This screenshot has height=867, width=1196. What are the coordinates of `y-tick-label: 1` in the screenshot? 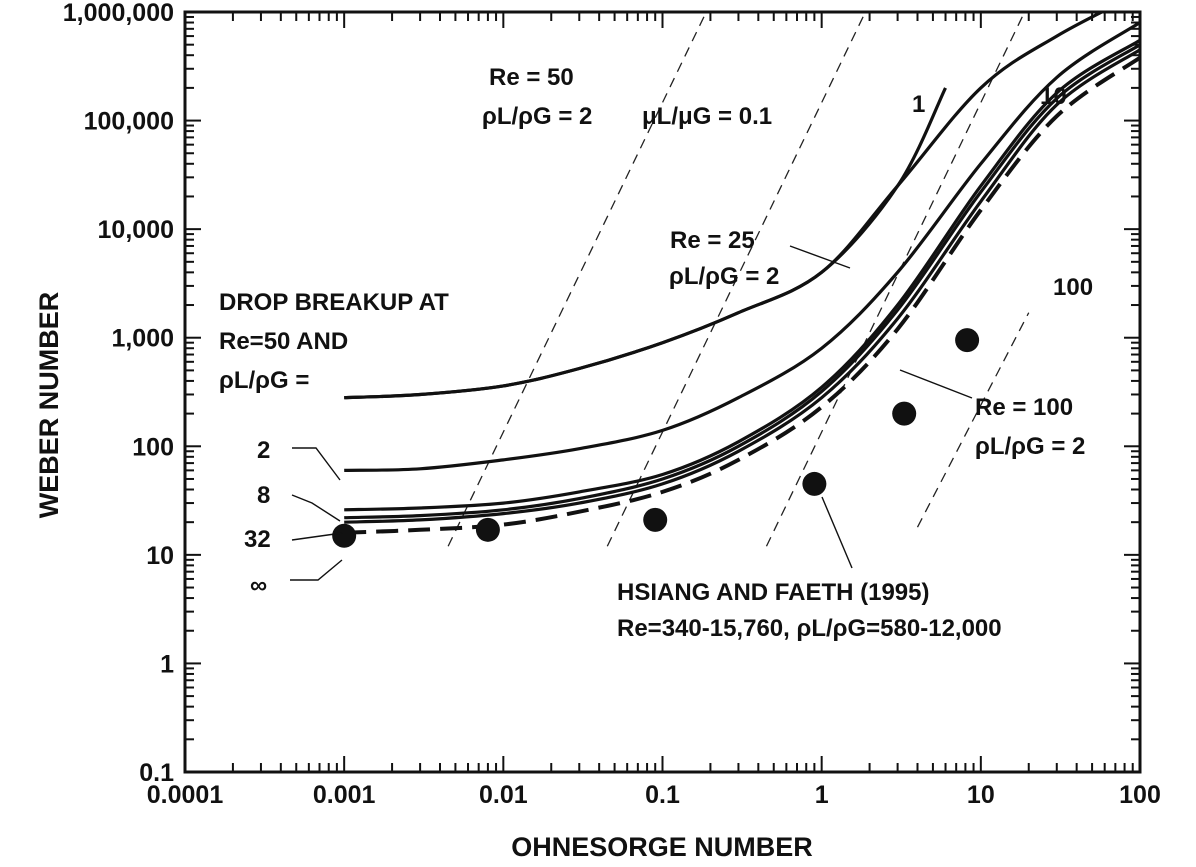 It's located at (167, 664).